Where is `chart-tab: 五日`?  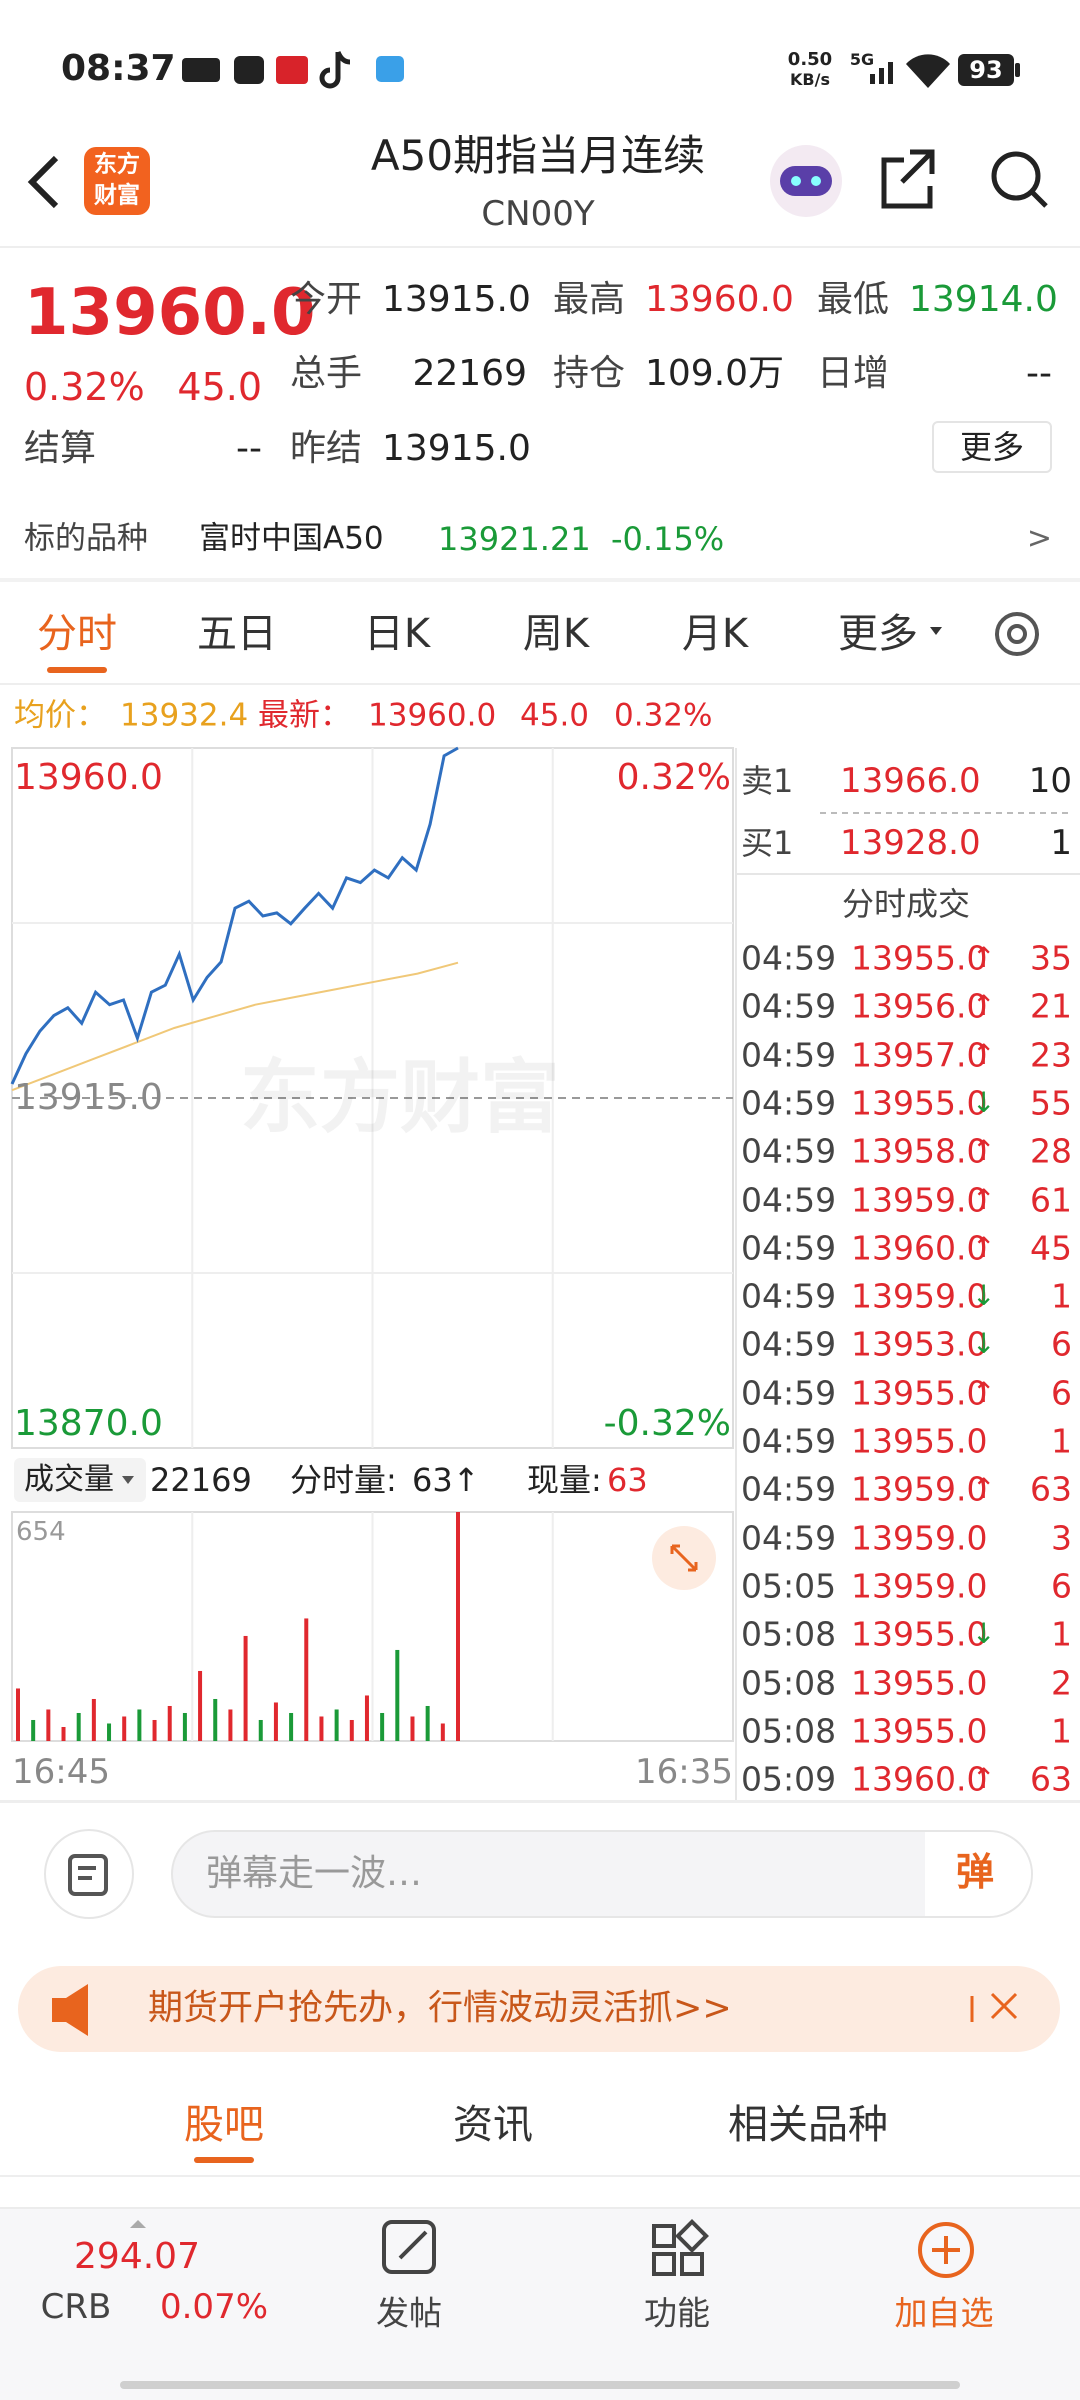 chart-tab: 五日 is located at coordinates (237, 634).